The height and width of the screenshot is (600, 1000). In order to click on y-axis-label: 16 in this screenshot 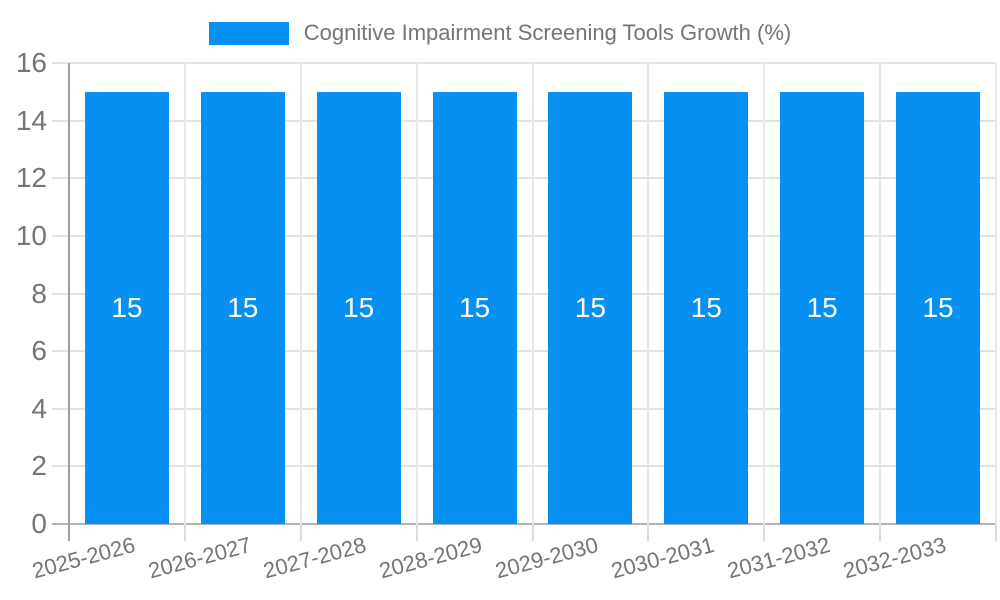, I will do `click(31, 62)`.